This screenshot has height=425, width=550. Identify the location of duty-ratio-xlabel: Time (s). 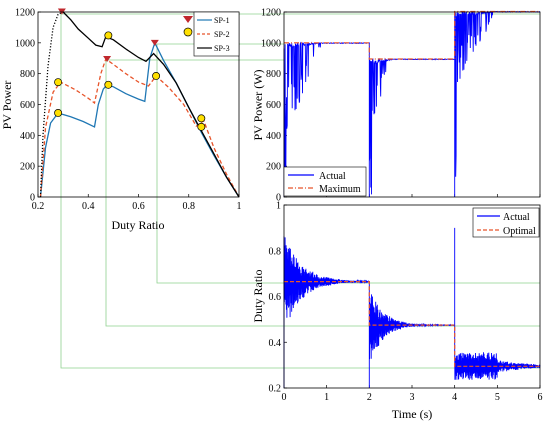
(412, 414).